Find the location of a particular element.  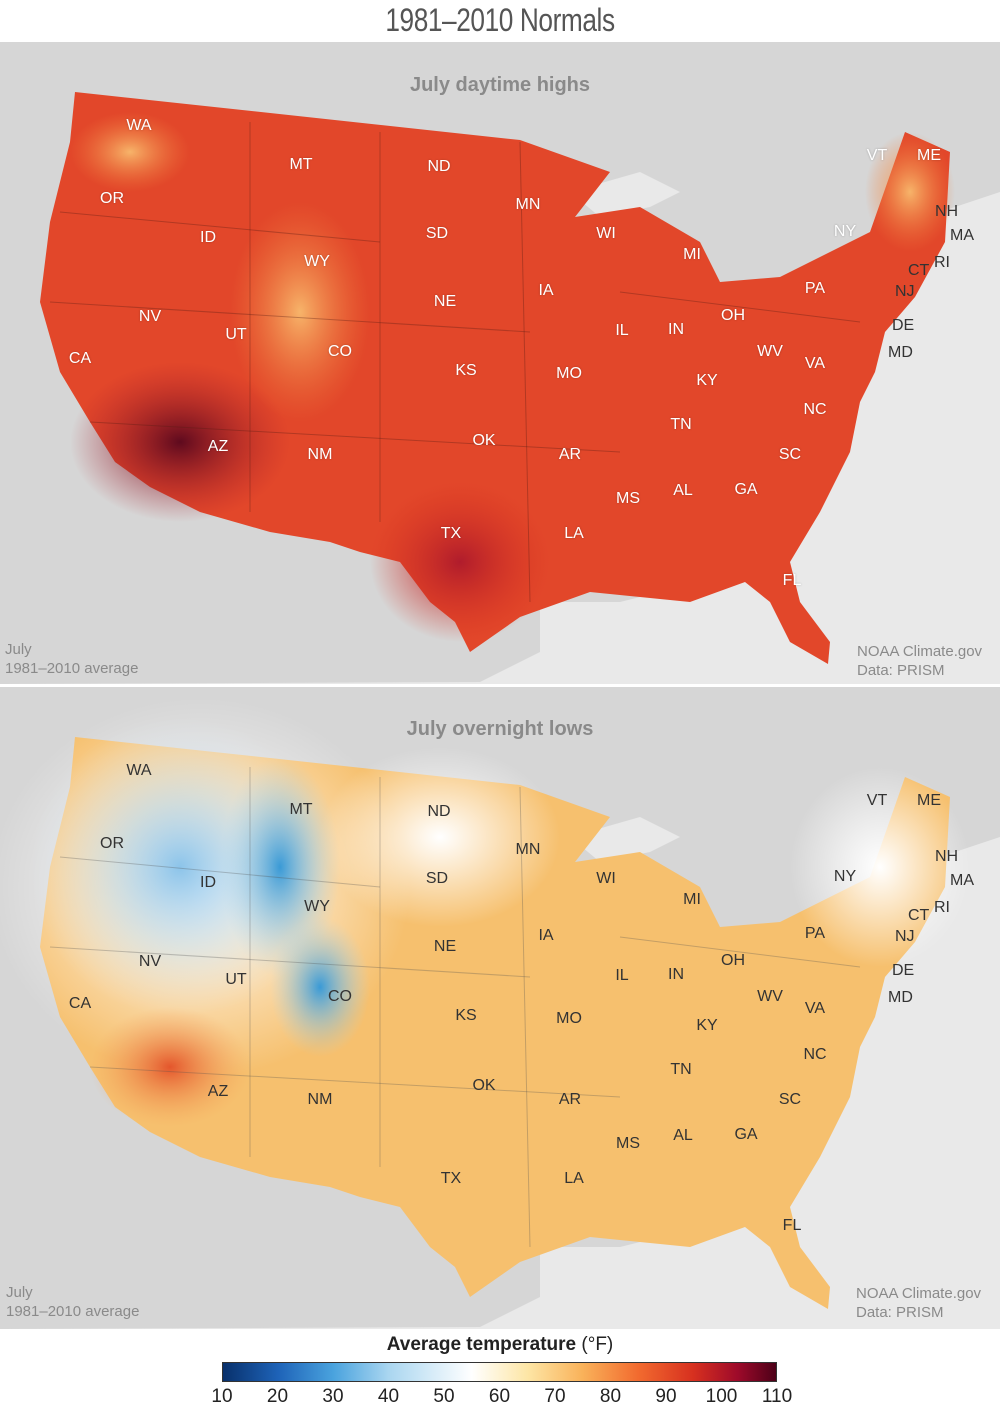

colorbar-tick: 70 is located at coordinates (555, 1396).